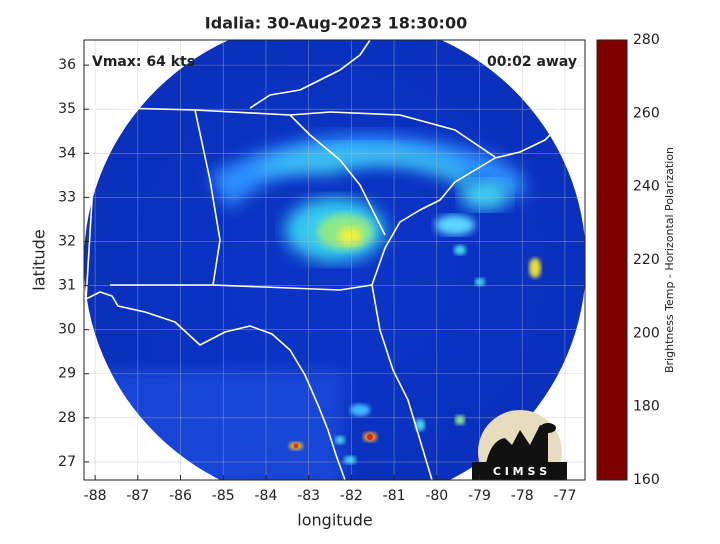 Image resolution: width=720 pixels, height=544 pixels. Describe the element at coordinates (266, 496) in the screenshot. I see `x-tick-label: -84` at that location.